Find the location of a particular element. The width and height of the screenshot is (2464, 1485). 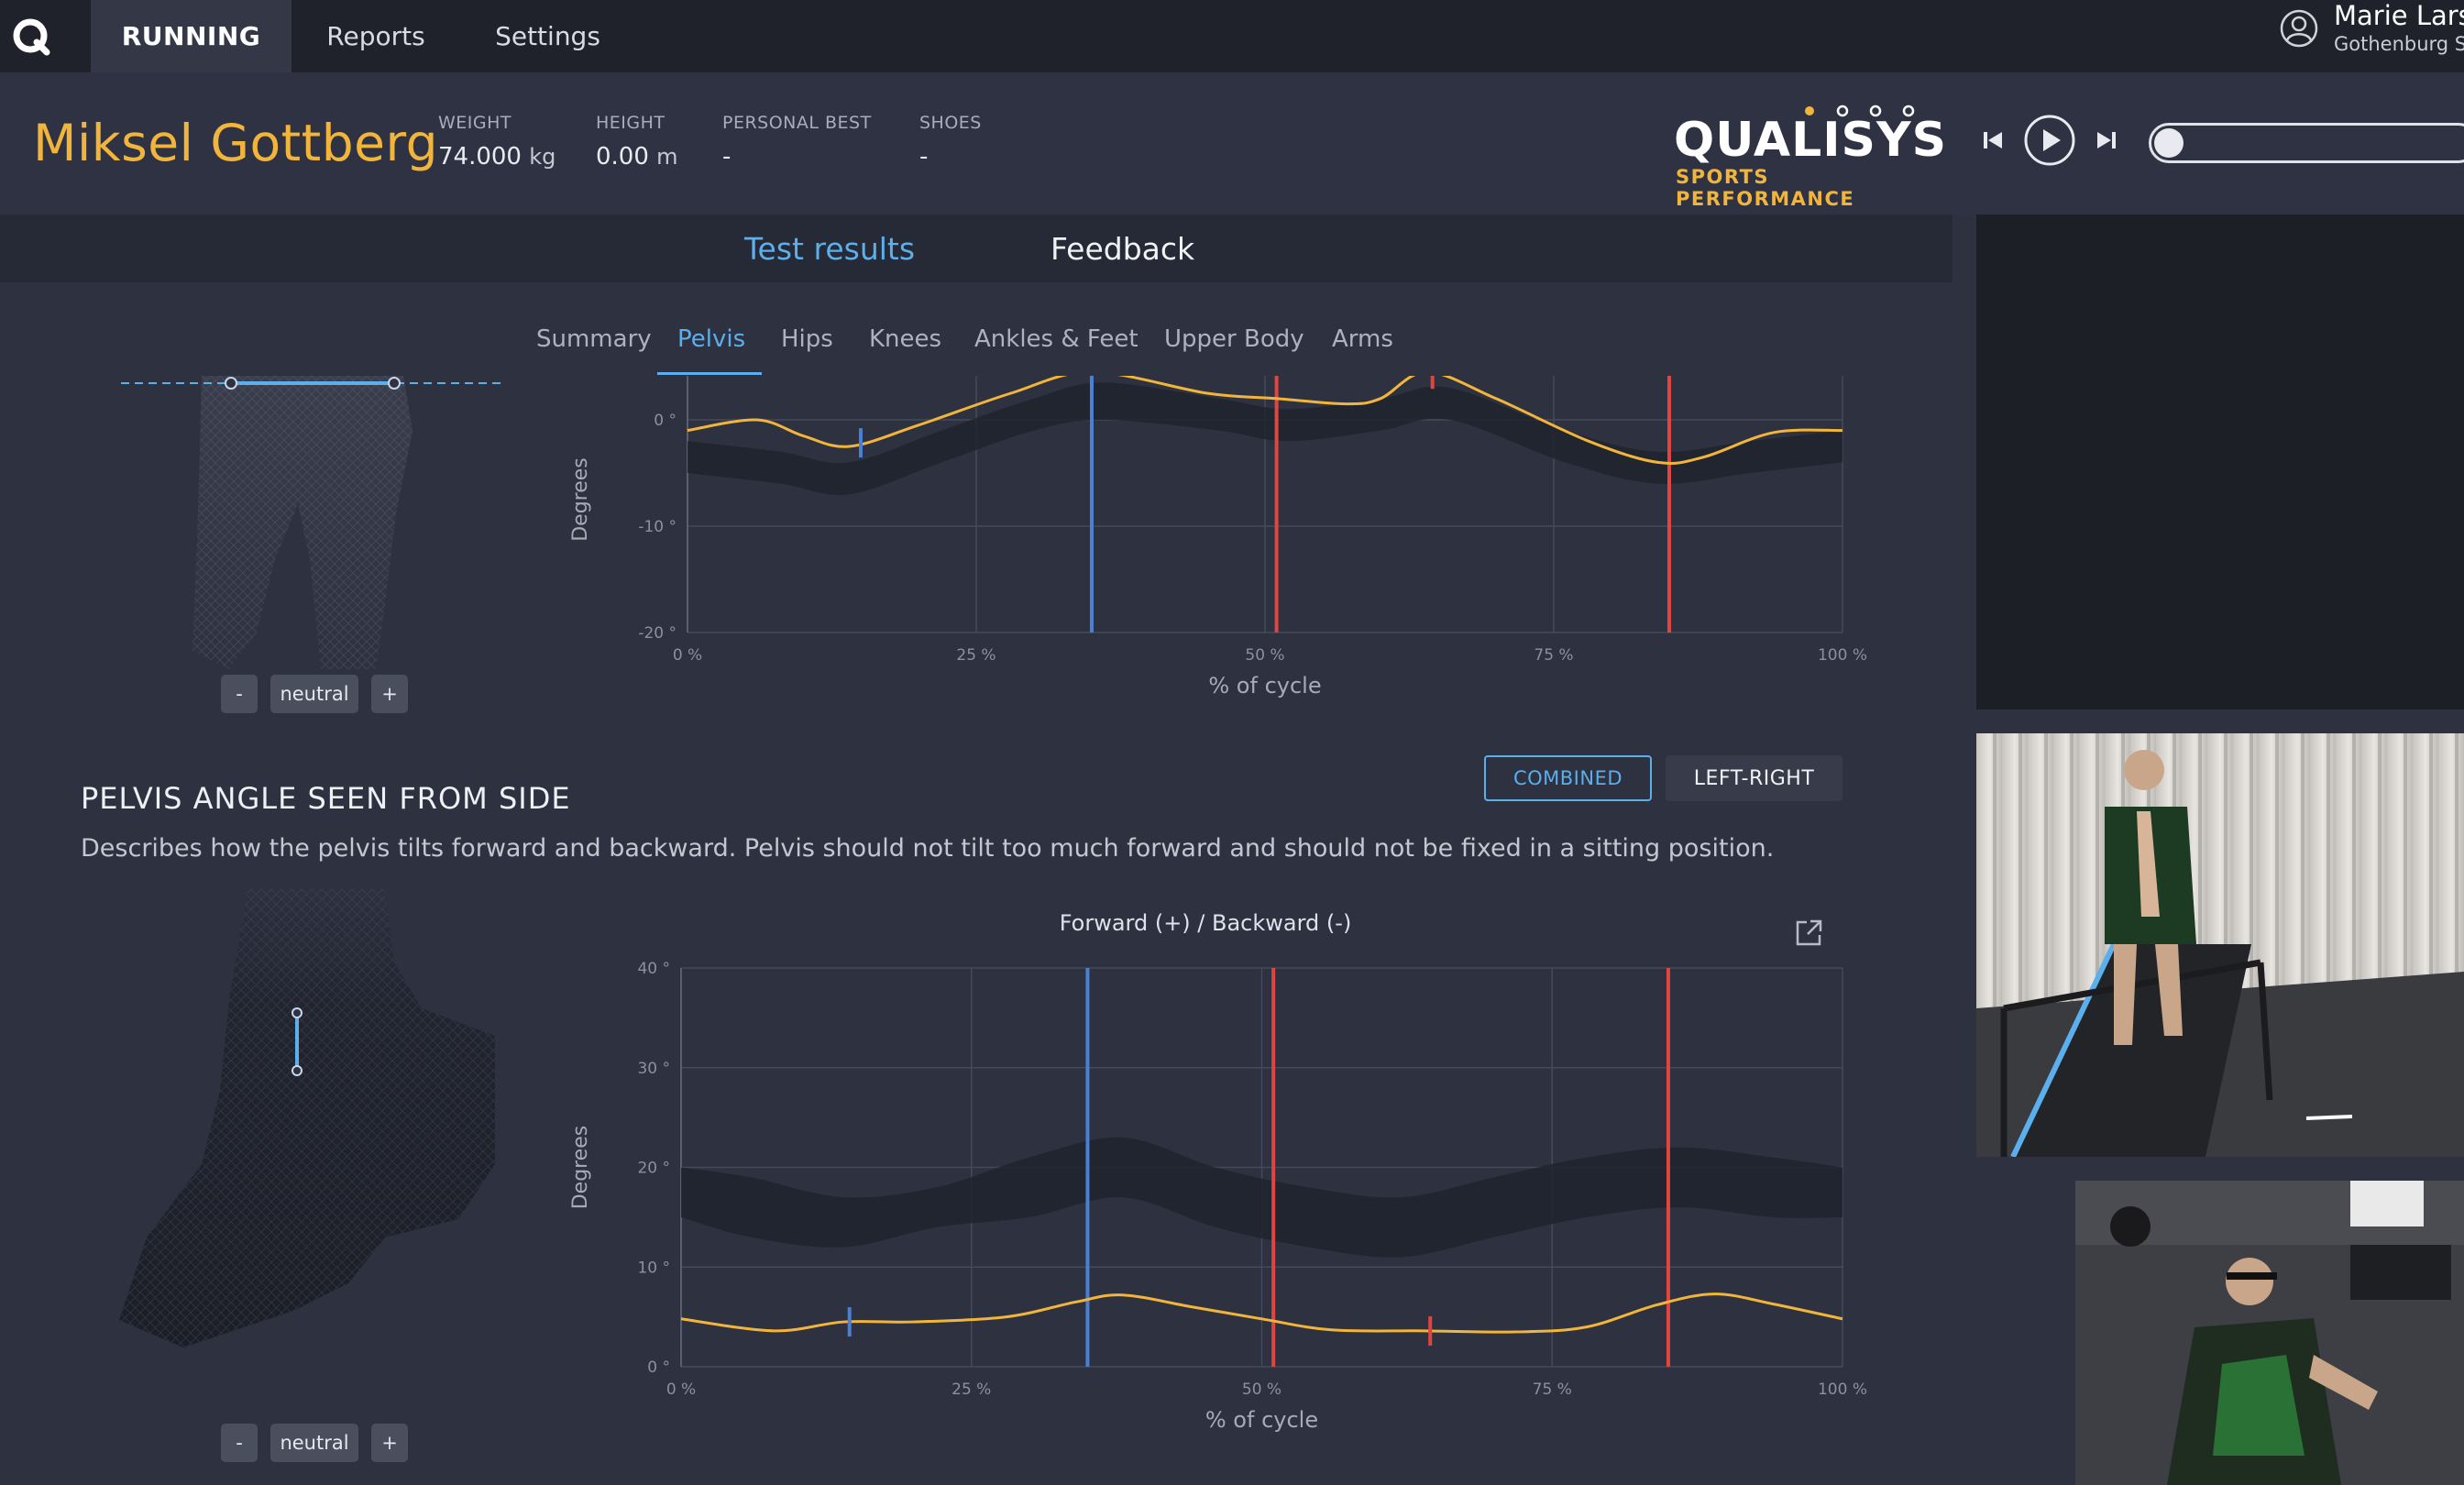

y-tick-label: 40 ° is located at coordinates (653, 969).